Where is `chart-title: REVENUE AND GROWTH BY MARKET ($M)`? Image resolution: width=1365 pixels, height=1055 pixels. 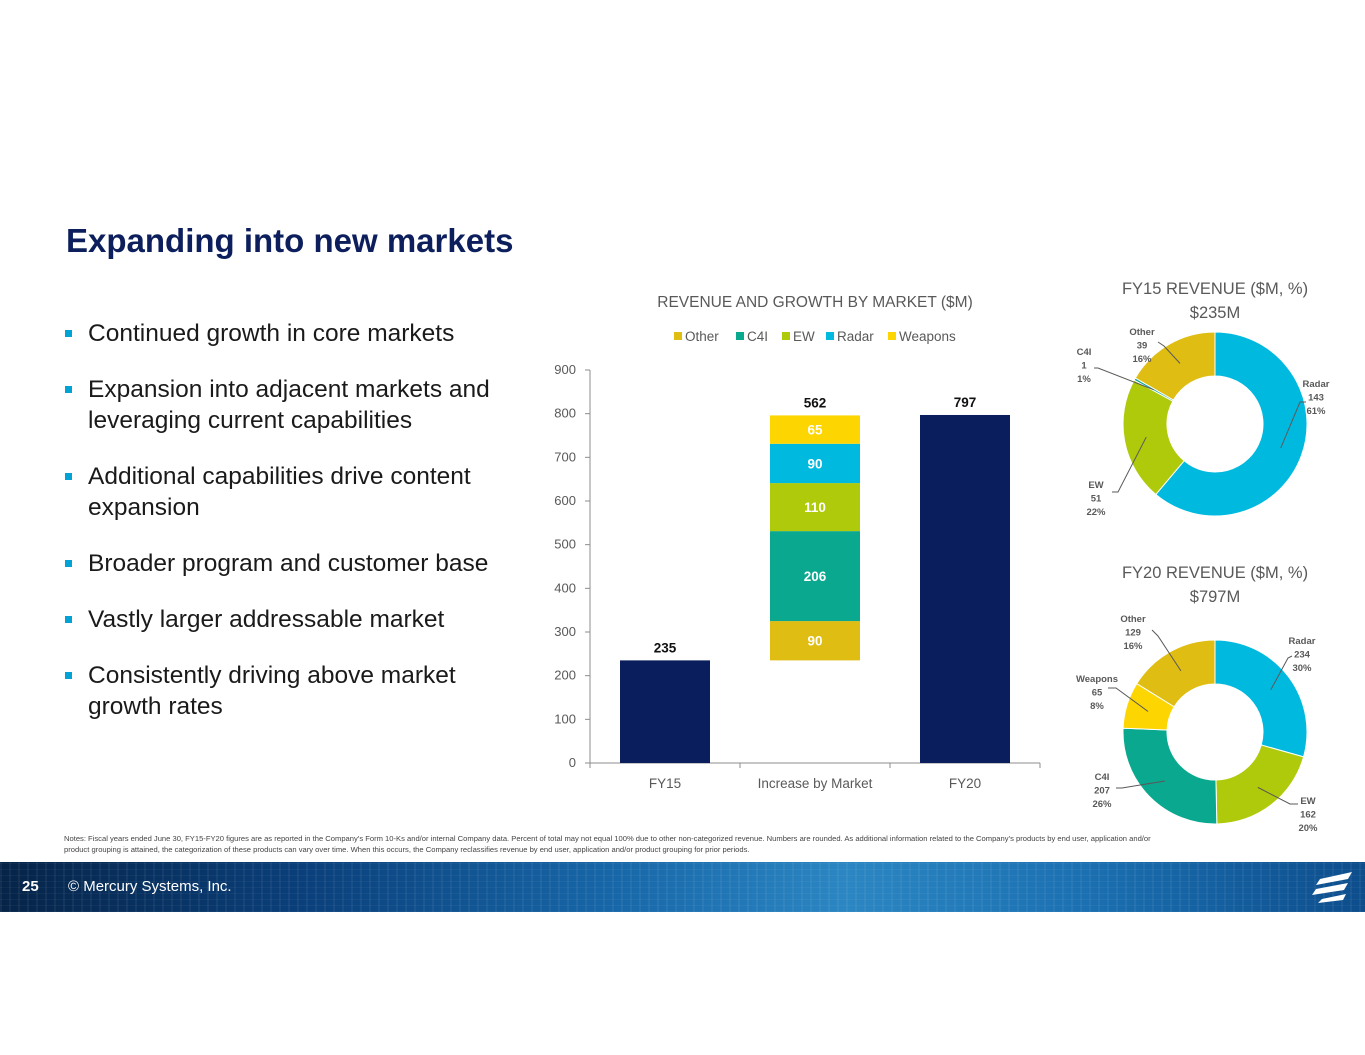 chart-title: REVENUE AND GROWTH BY MARKET ($M) is located at coordinates (815, 302).